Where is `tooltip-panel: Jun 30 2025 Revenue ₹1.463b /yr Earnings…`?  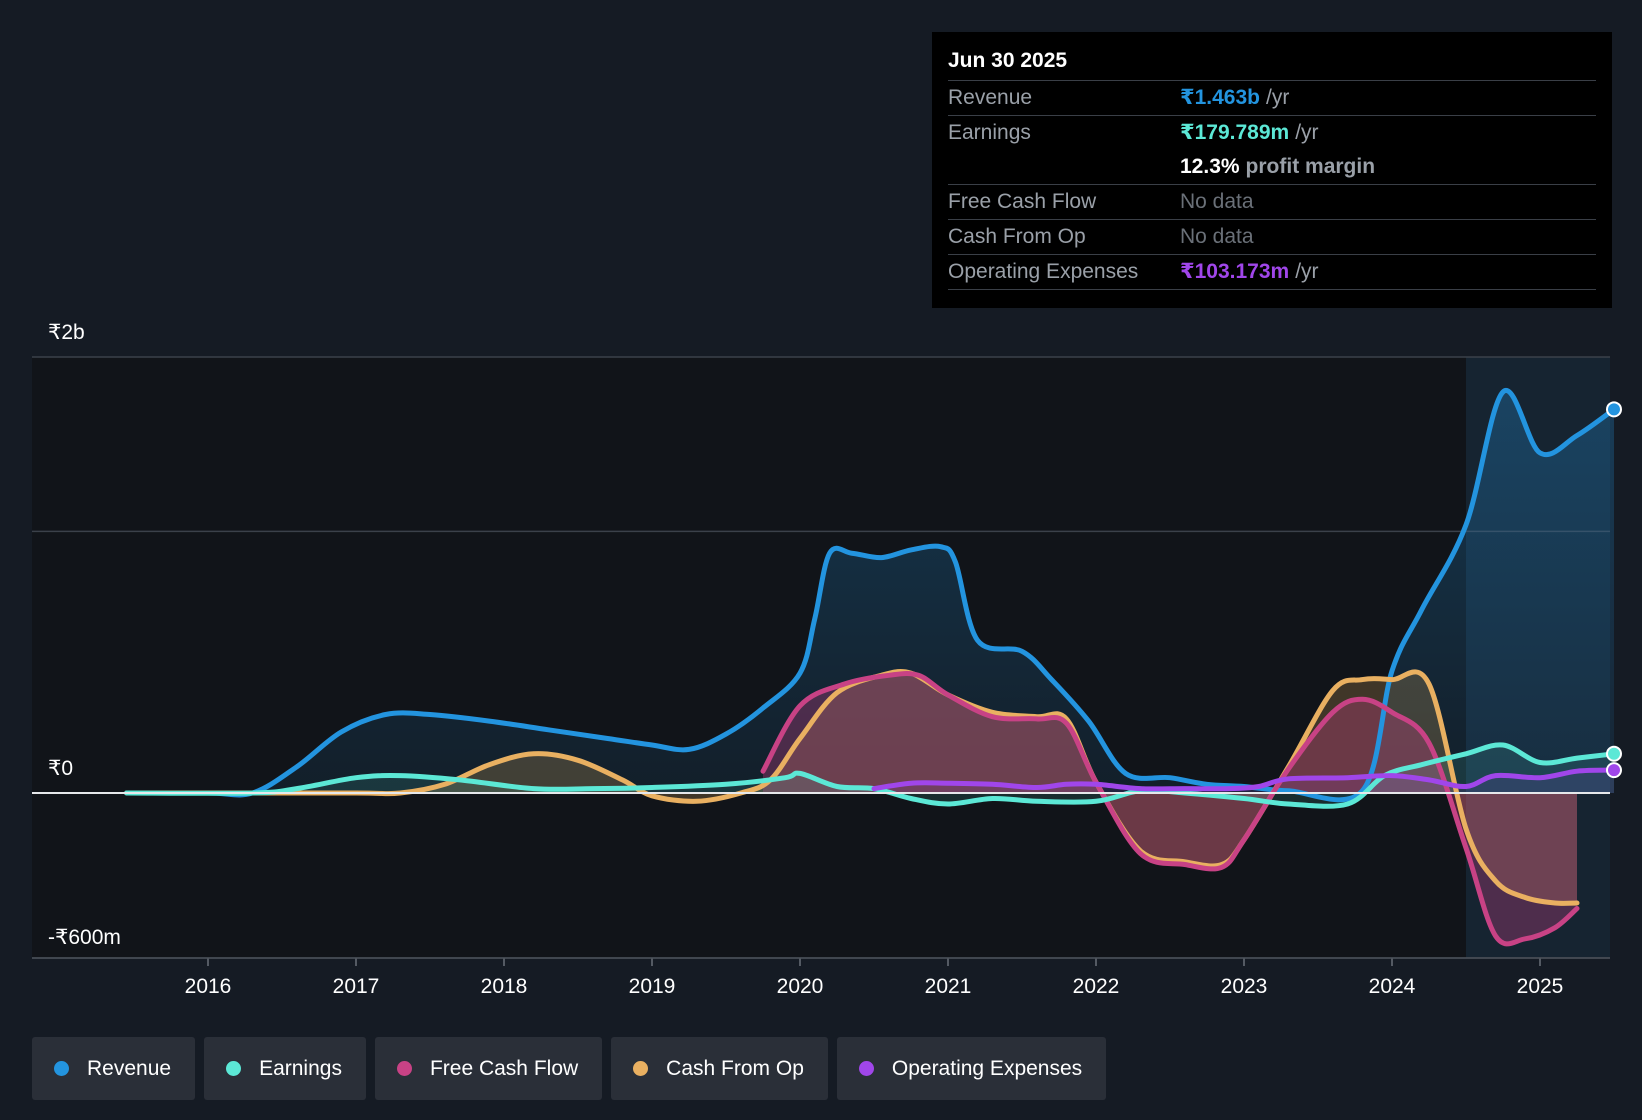 tooltip-panel: Jun 30 2025 Revenue ₹1.463b /yr Earnings… is located at coordinates (1272, 170).